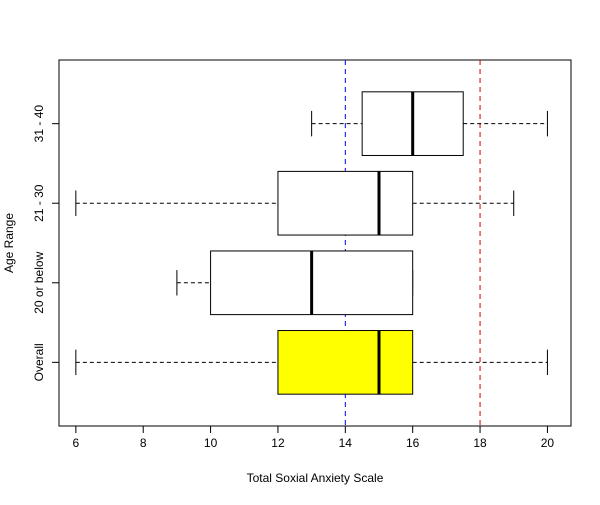 The image size is (600, 505). I want to click on x-tick-label: 20, so click(548, 443).